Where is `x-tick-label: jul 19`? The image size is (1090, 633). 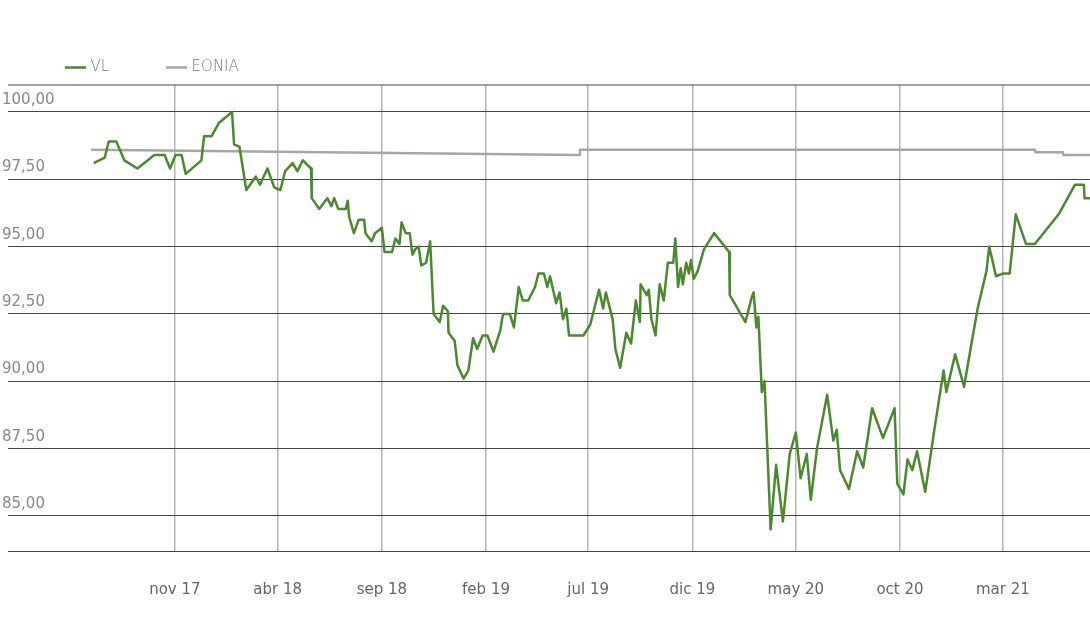 x-tick-label: jul 19 is located at coordinates (588, 588).